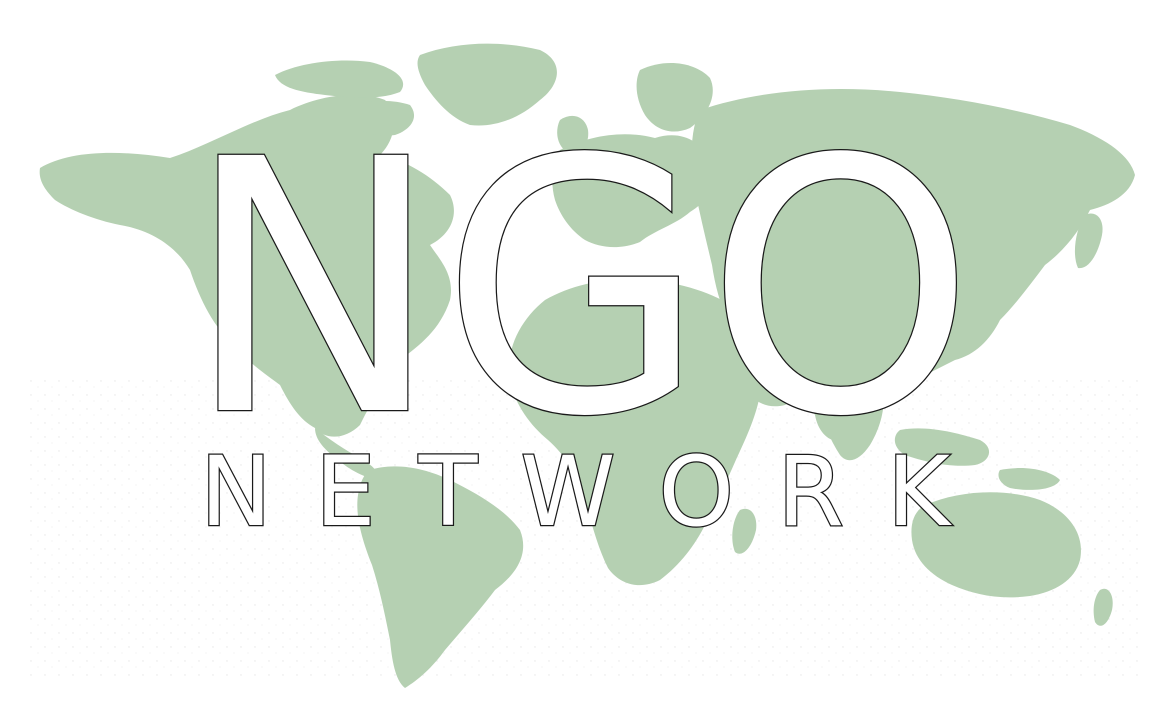 The width and height of the screenshot is (1165, 709). I want to click on south-america-shape, so click(440, 577).